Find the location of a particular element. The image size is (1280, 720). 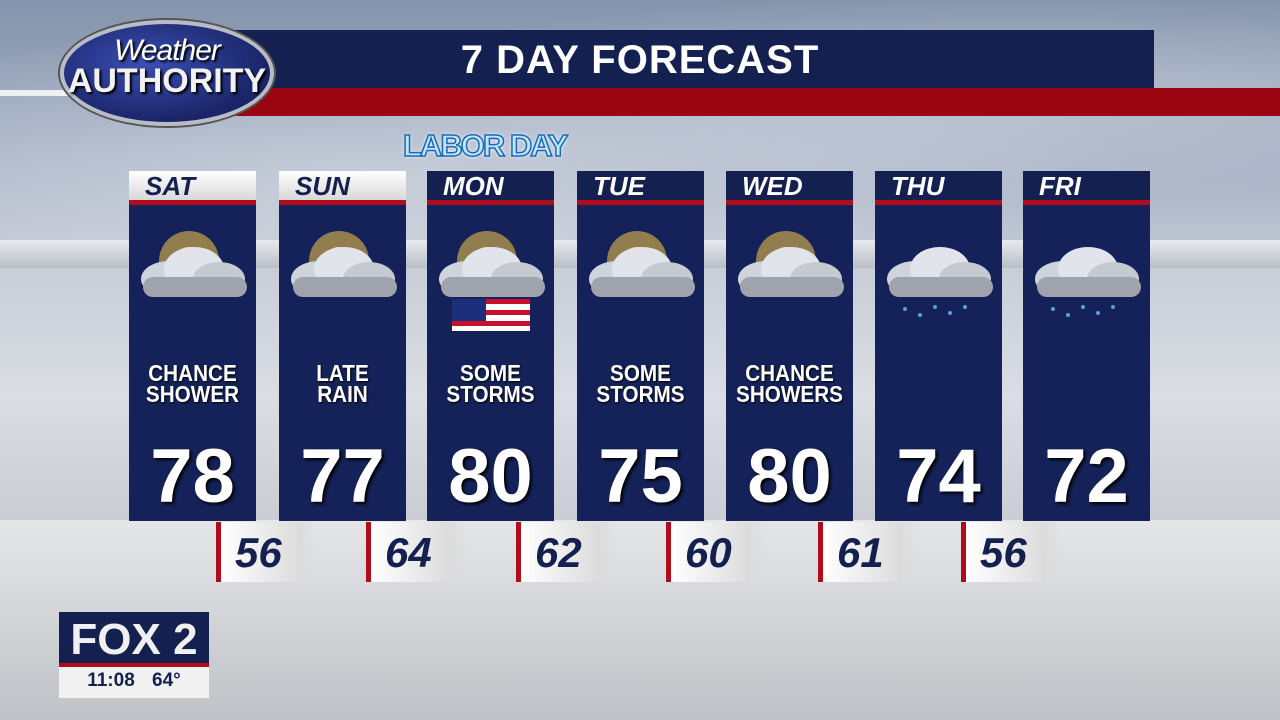

condition-line-2: RAIN is located at coordinates (342, 394).